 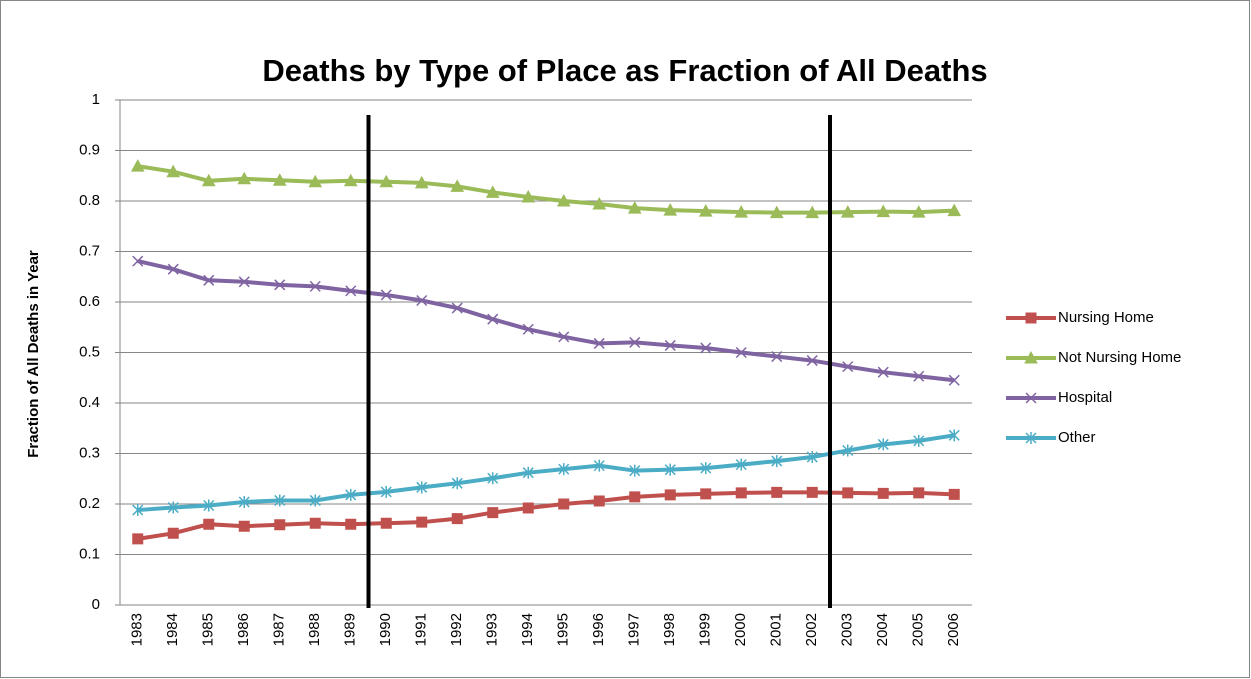 What do you see at coordinates (669, 629) in the screenshot?
I see `x-tick-label: 1998` at bounding box center [669, 629].